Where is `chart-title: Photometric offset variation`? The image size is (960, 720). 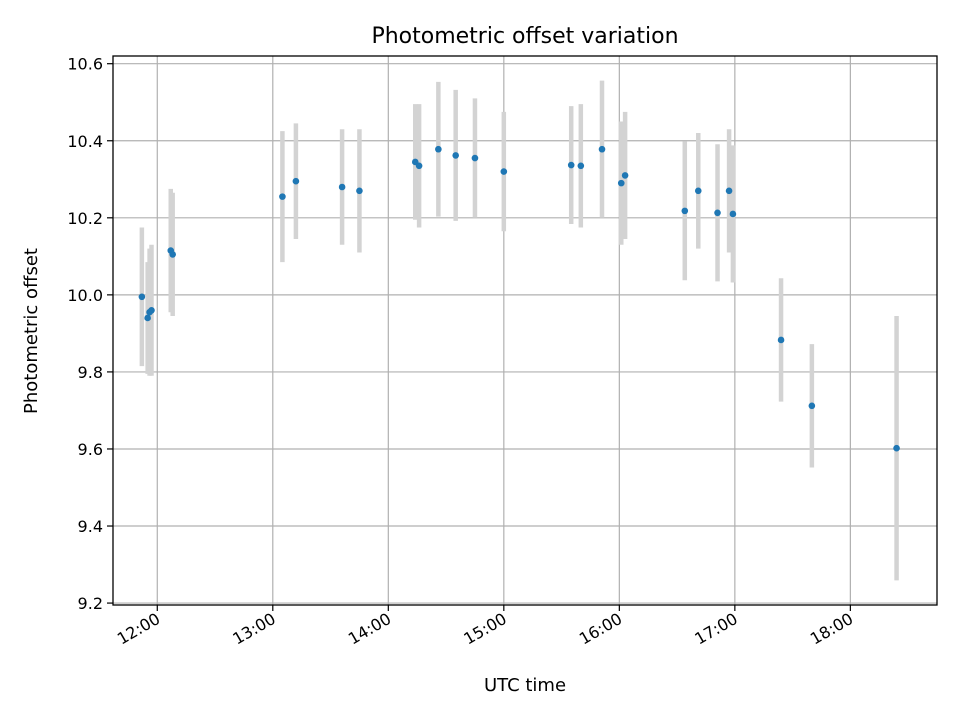 chart-title: Photometric offset variation is located at coordinates (524, 36).